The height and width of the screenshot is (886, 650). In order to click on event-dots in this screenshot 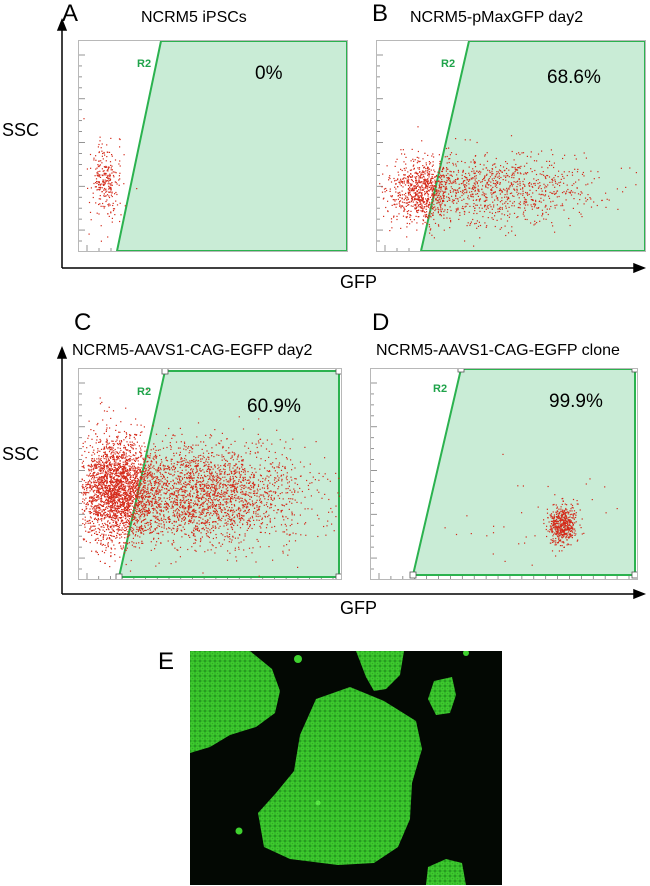, I will do `click(211, 483)`.